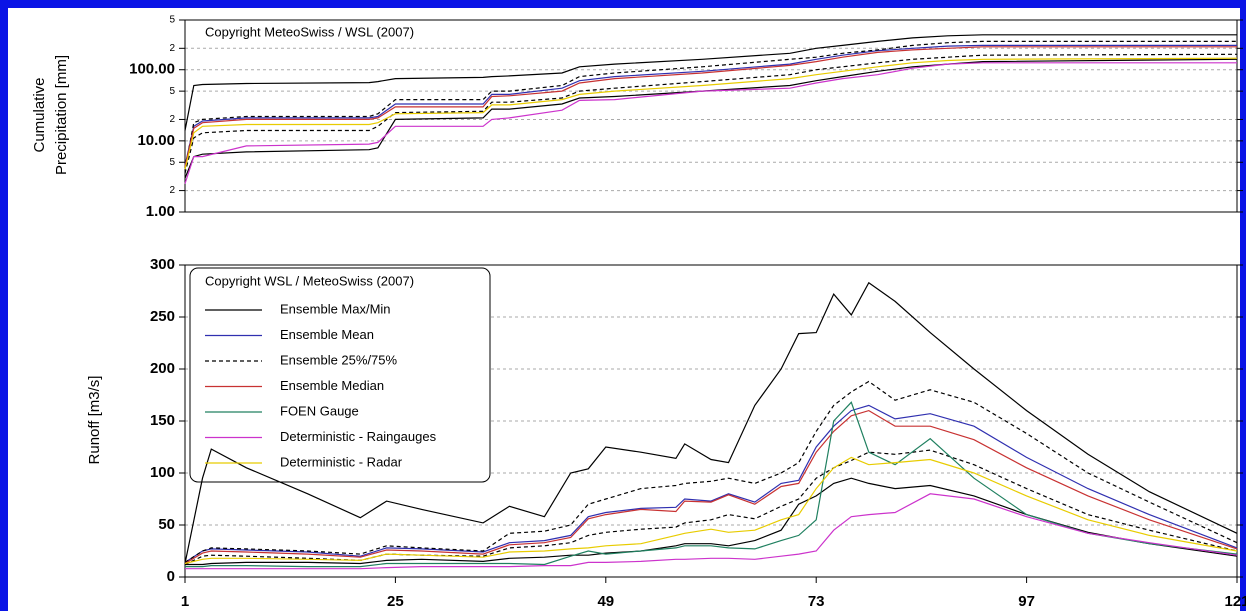  Describe the element at coordinates (39, 114) in the screenshot. I see `y-axis-label: Cumulative` at that location.